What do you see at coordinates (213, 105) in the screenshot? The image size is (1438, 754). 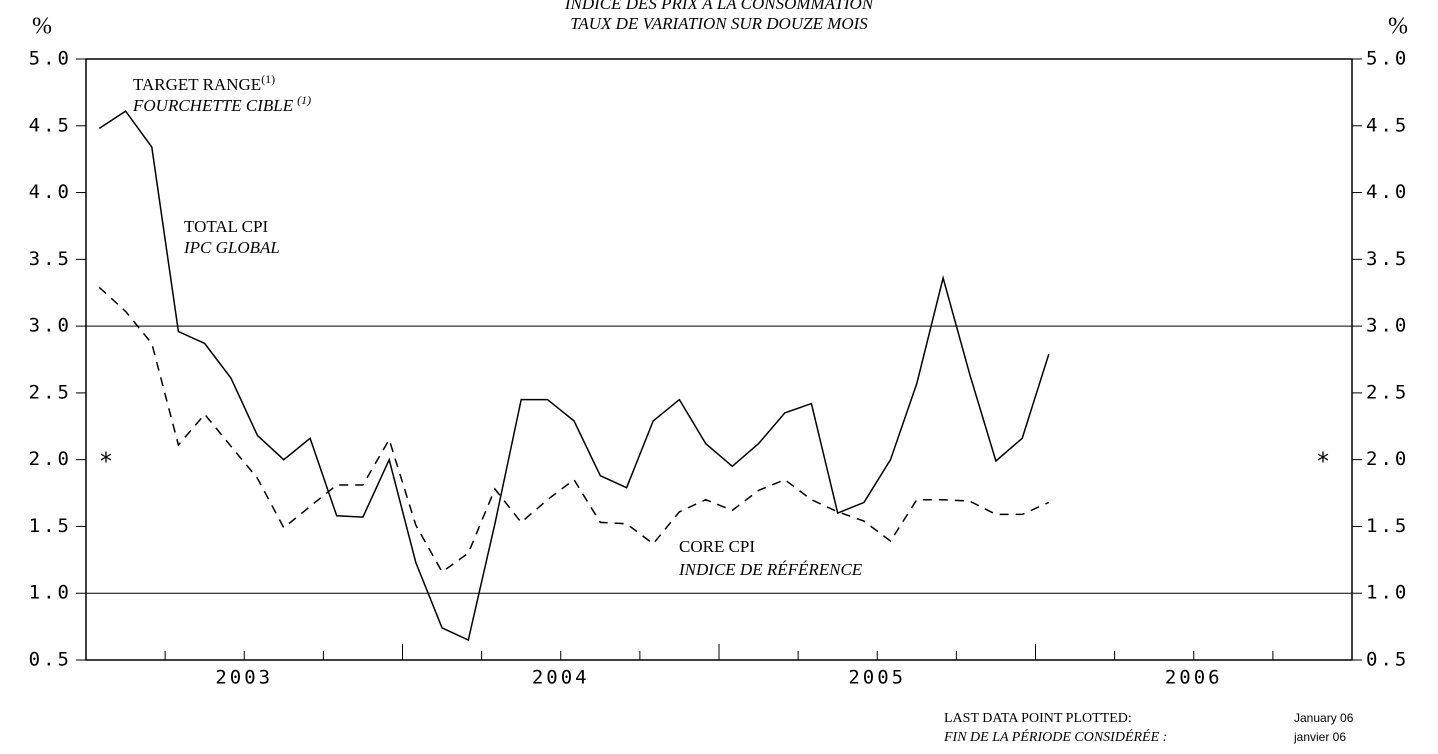 I see `target-label-fr-text: FOURCHETTE CIBLE` at bounding box center [213, 105].